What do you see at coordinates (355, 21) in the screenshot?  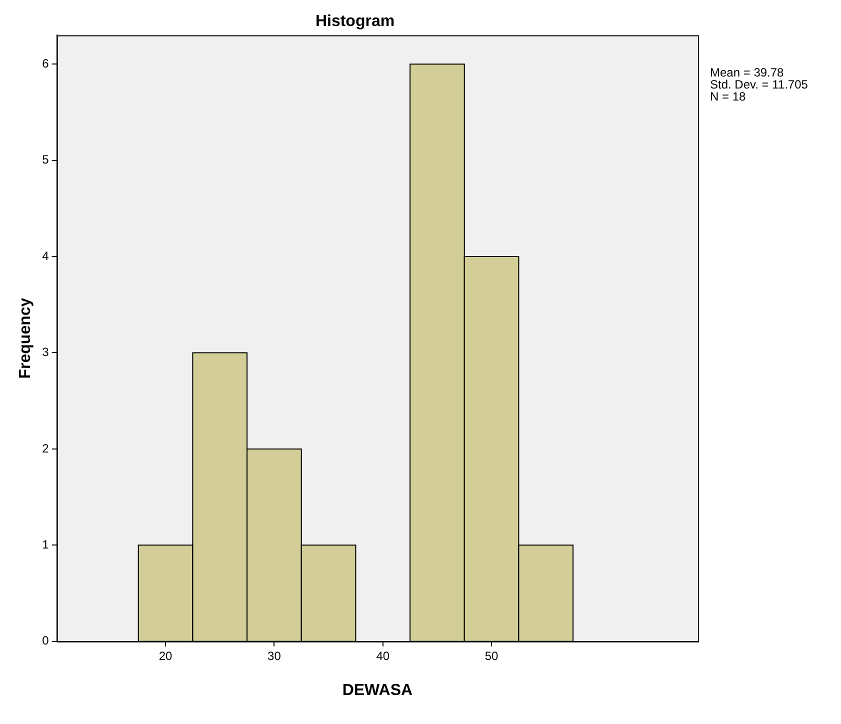 I see `chart-title: Histogram` at bounding box center [355, 21].